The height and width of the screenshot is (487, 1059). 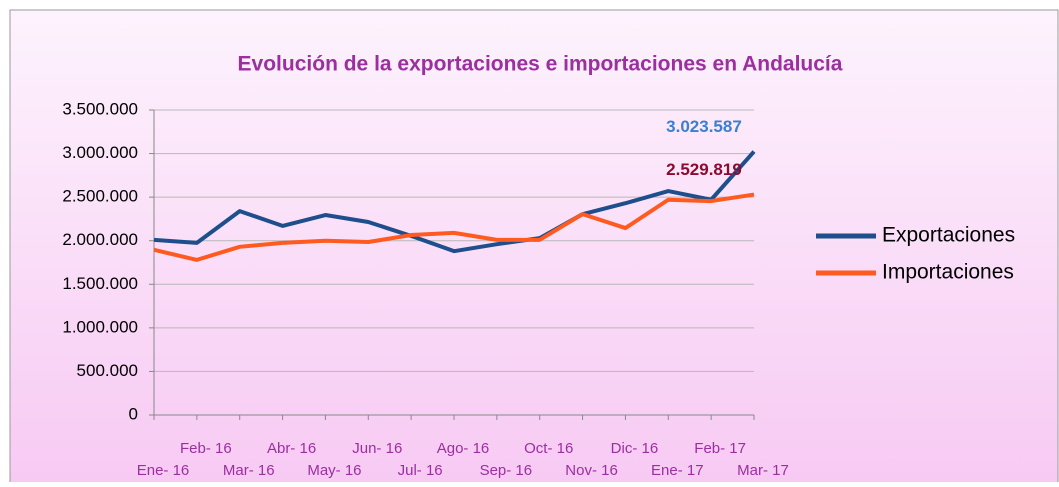 What do you see at coordinates (334, 470) in the screenshot?
I see `x-tick-label: May- 16` at bounding box center [334, 470].